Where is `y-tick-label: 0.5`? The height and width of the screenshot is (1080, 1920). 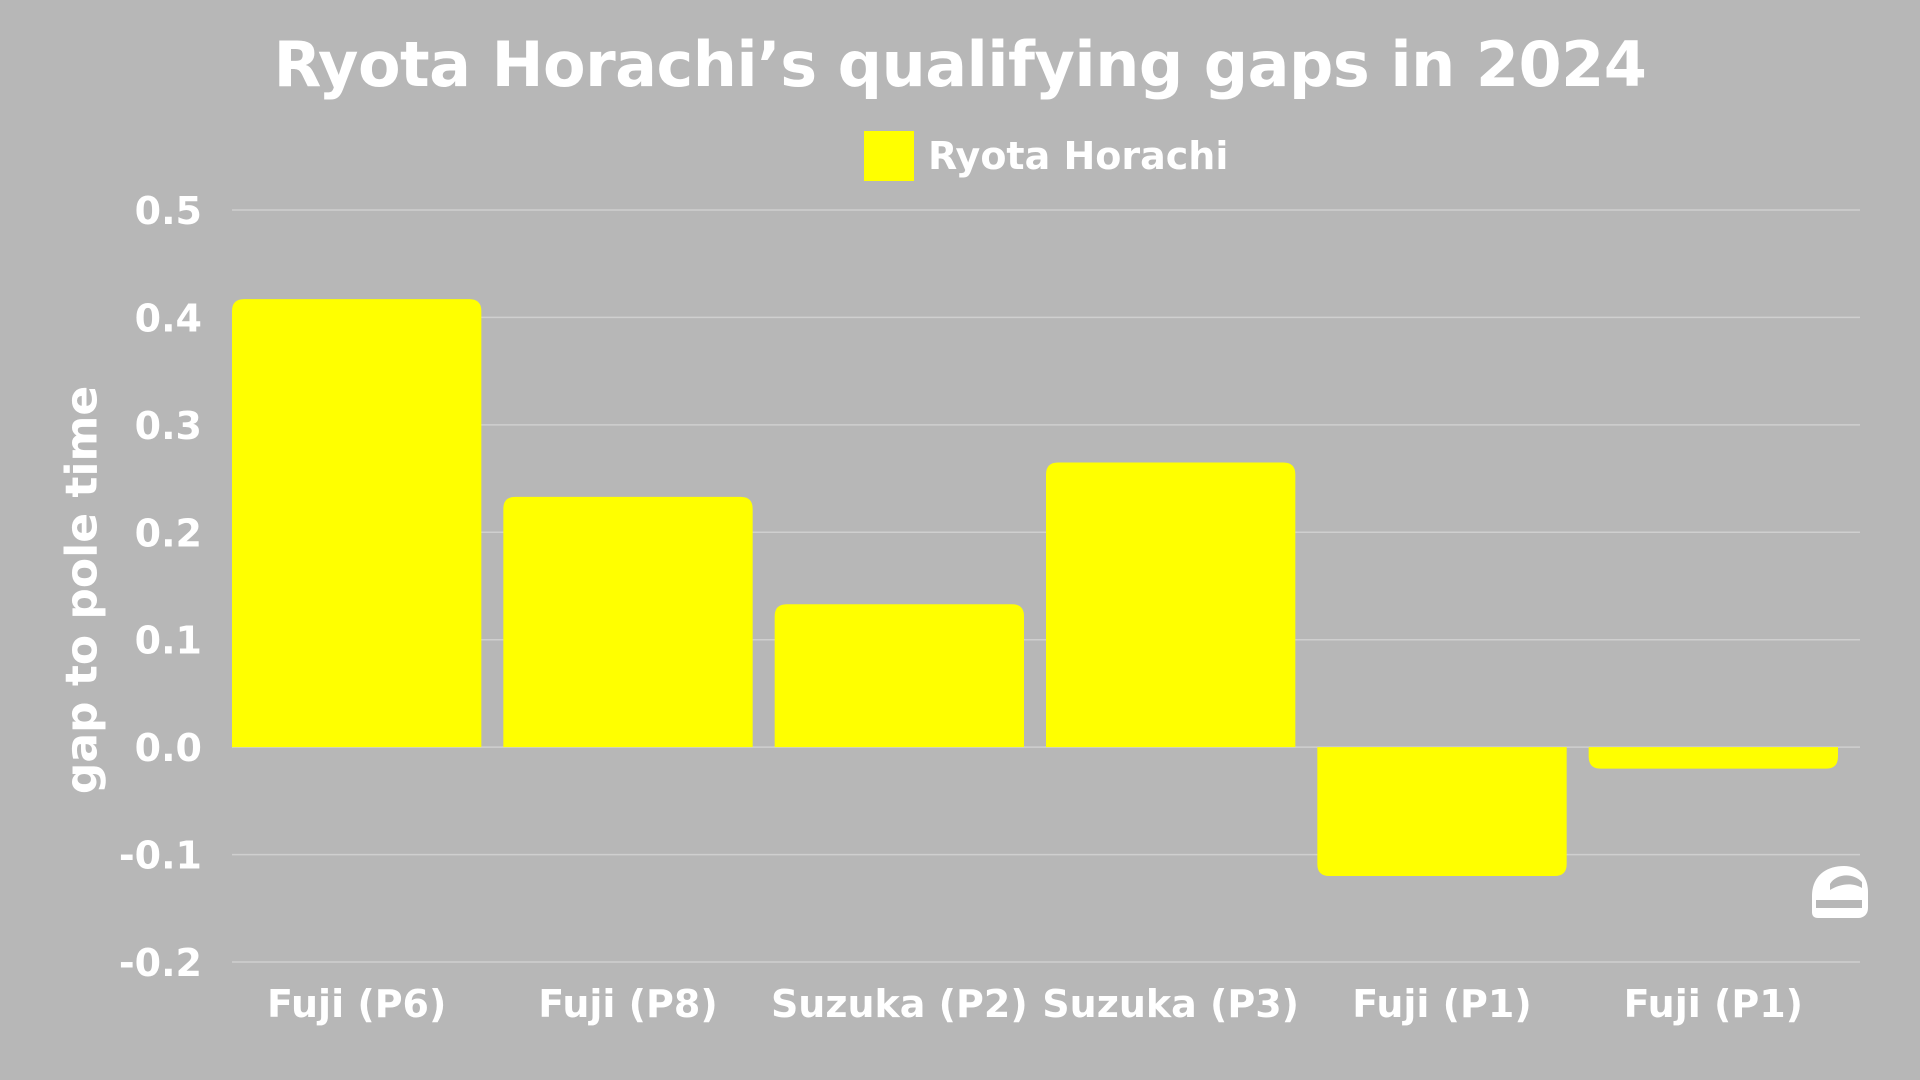
y-tick-label: 0.5 is located at coordinates (168, 211).